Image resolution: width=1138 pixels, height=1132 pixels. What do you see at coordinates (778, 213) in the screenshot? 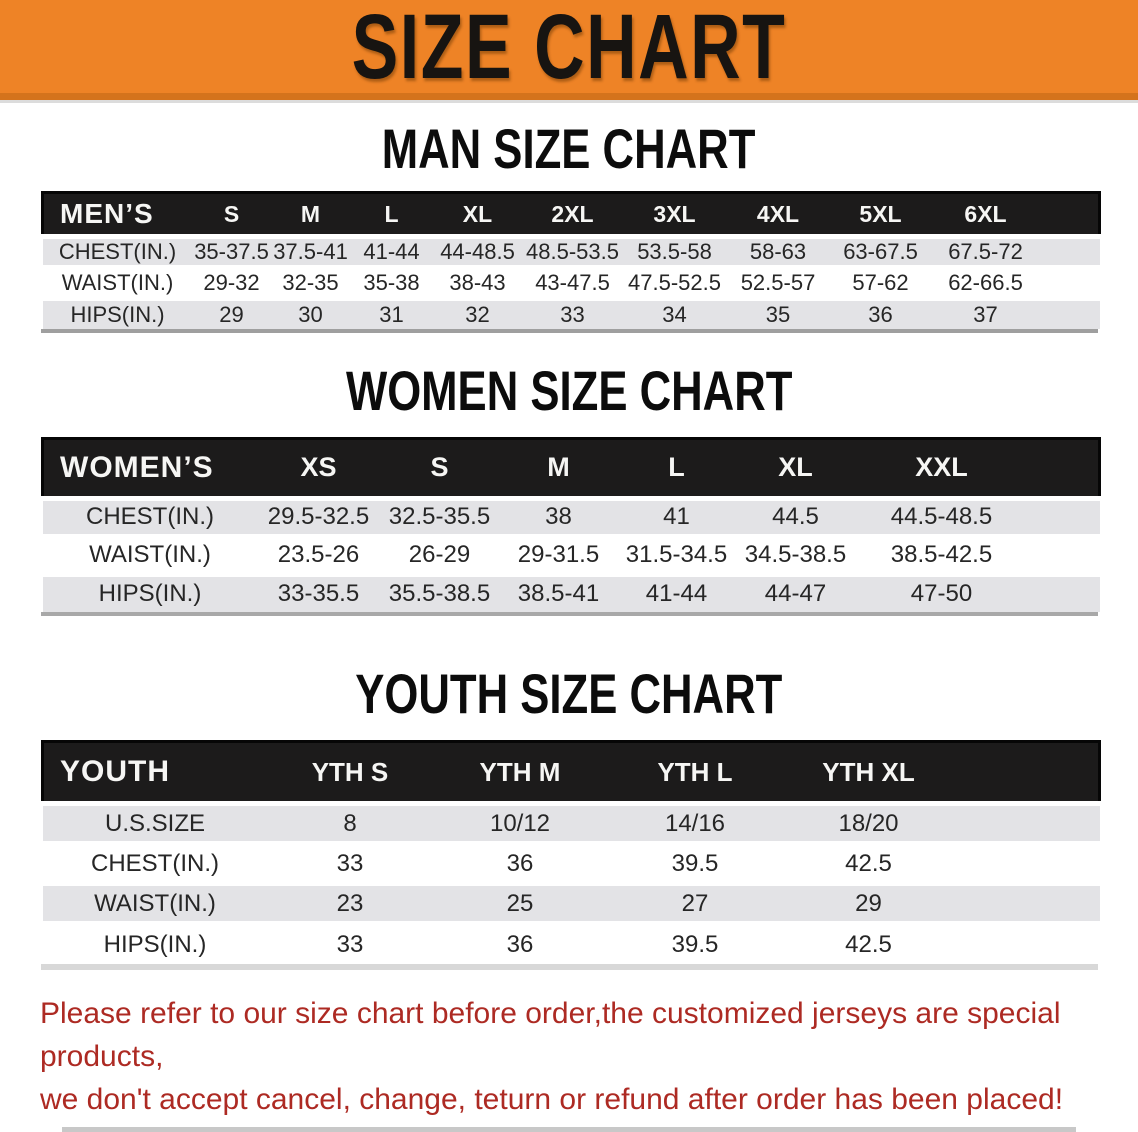
I see `size-column-header: 4XL` at bounding box center [778, 213].